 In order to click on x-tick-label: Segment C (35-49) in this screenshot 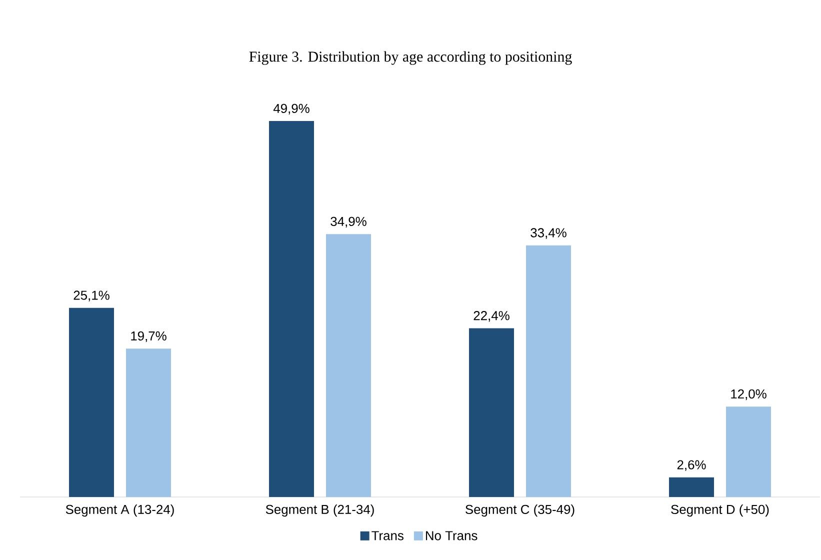, I will do `click(520, 510)`.